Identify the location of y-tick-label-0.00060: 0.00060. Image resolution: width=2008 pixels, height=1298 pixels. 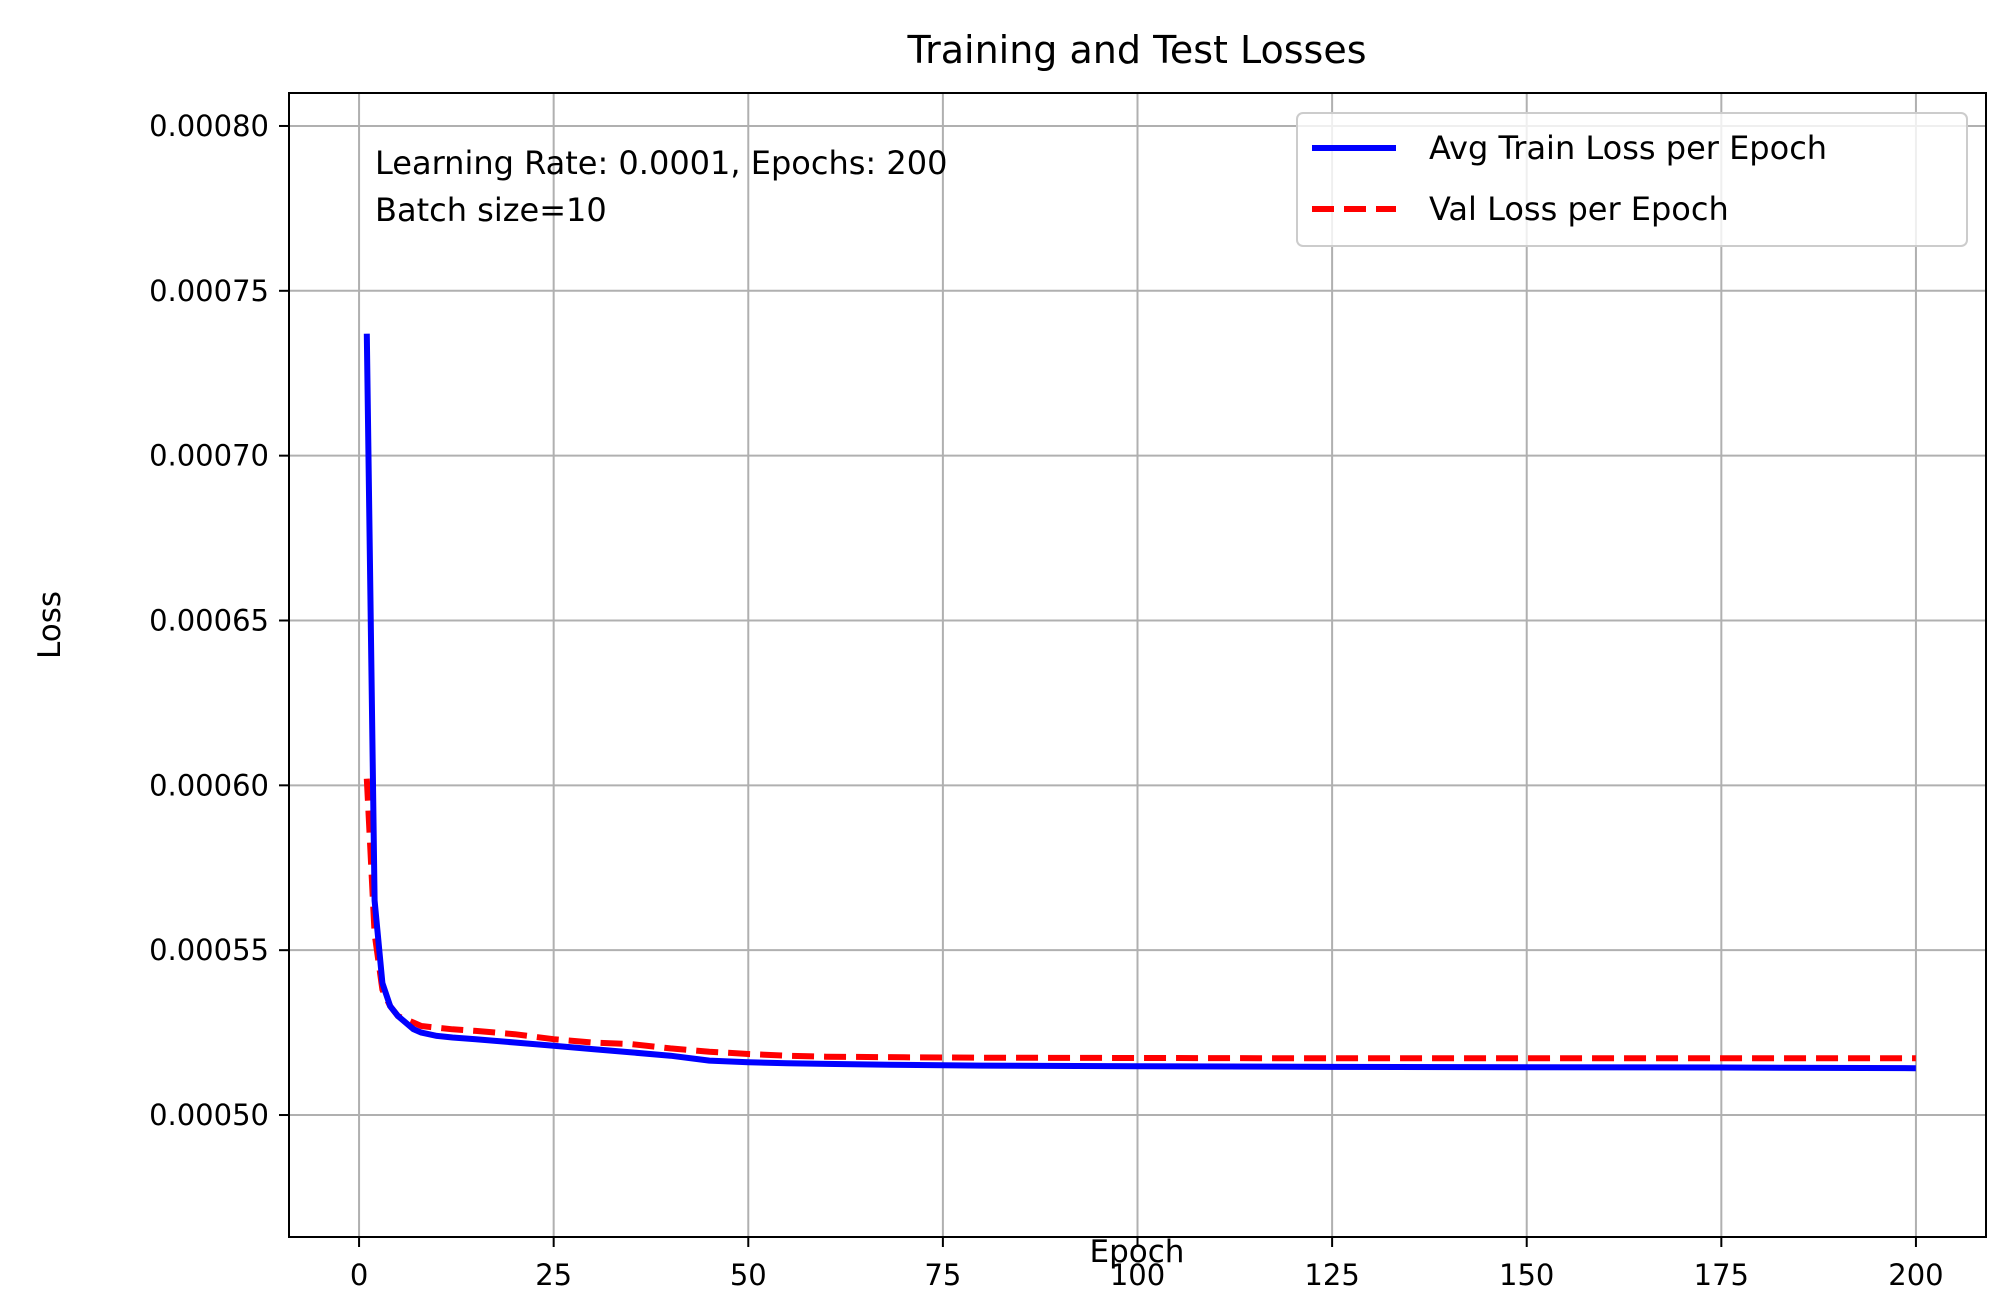
(209, 785).